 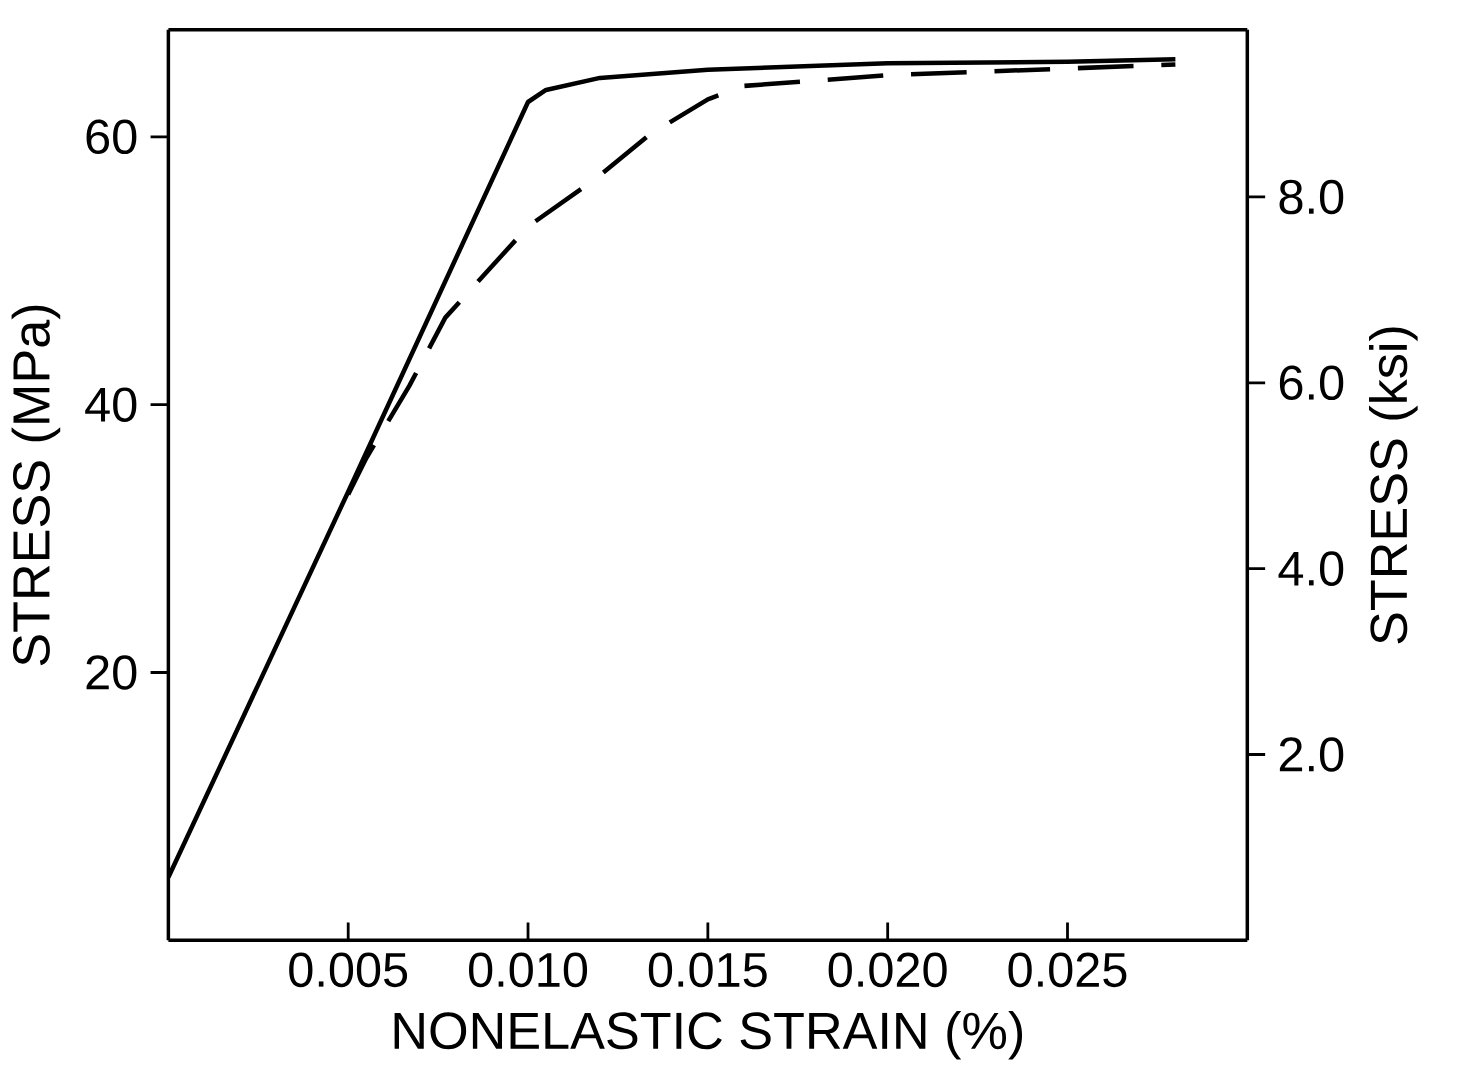 I want to click on x-tick-label: 0.025, so click(x=1067, y=970).